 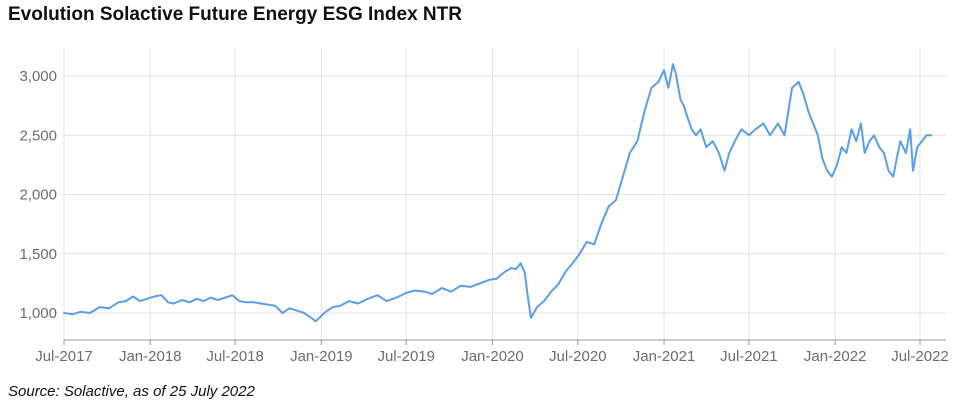 I want to click on y-tick-label: 3,000, so click(x=38, y=76).